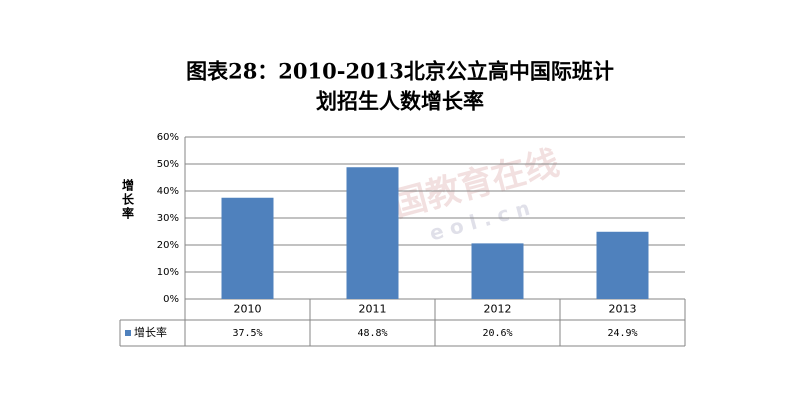 Image resolution: width=800 pixels, height=400 pixels. What do you see at coordinates (168, 272) in the screenshot?
I see `y-tick-label: 10%` at bounding box center [168, 272].